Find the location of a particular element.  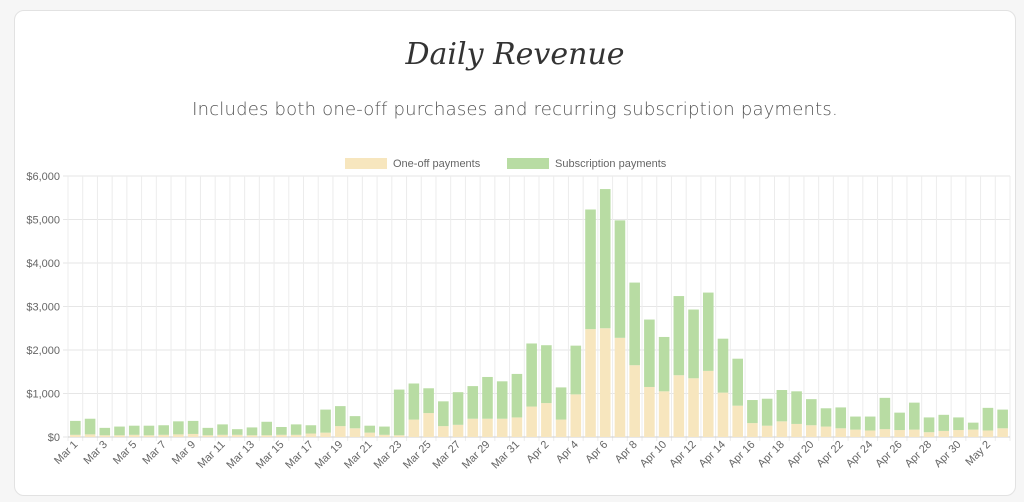

legend-label-oneoff: One-off payments is located at coordinates (437, 164).